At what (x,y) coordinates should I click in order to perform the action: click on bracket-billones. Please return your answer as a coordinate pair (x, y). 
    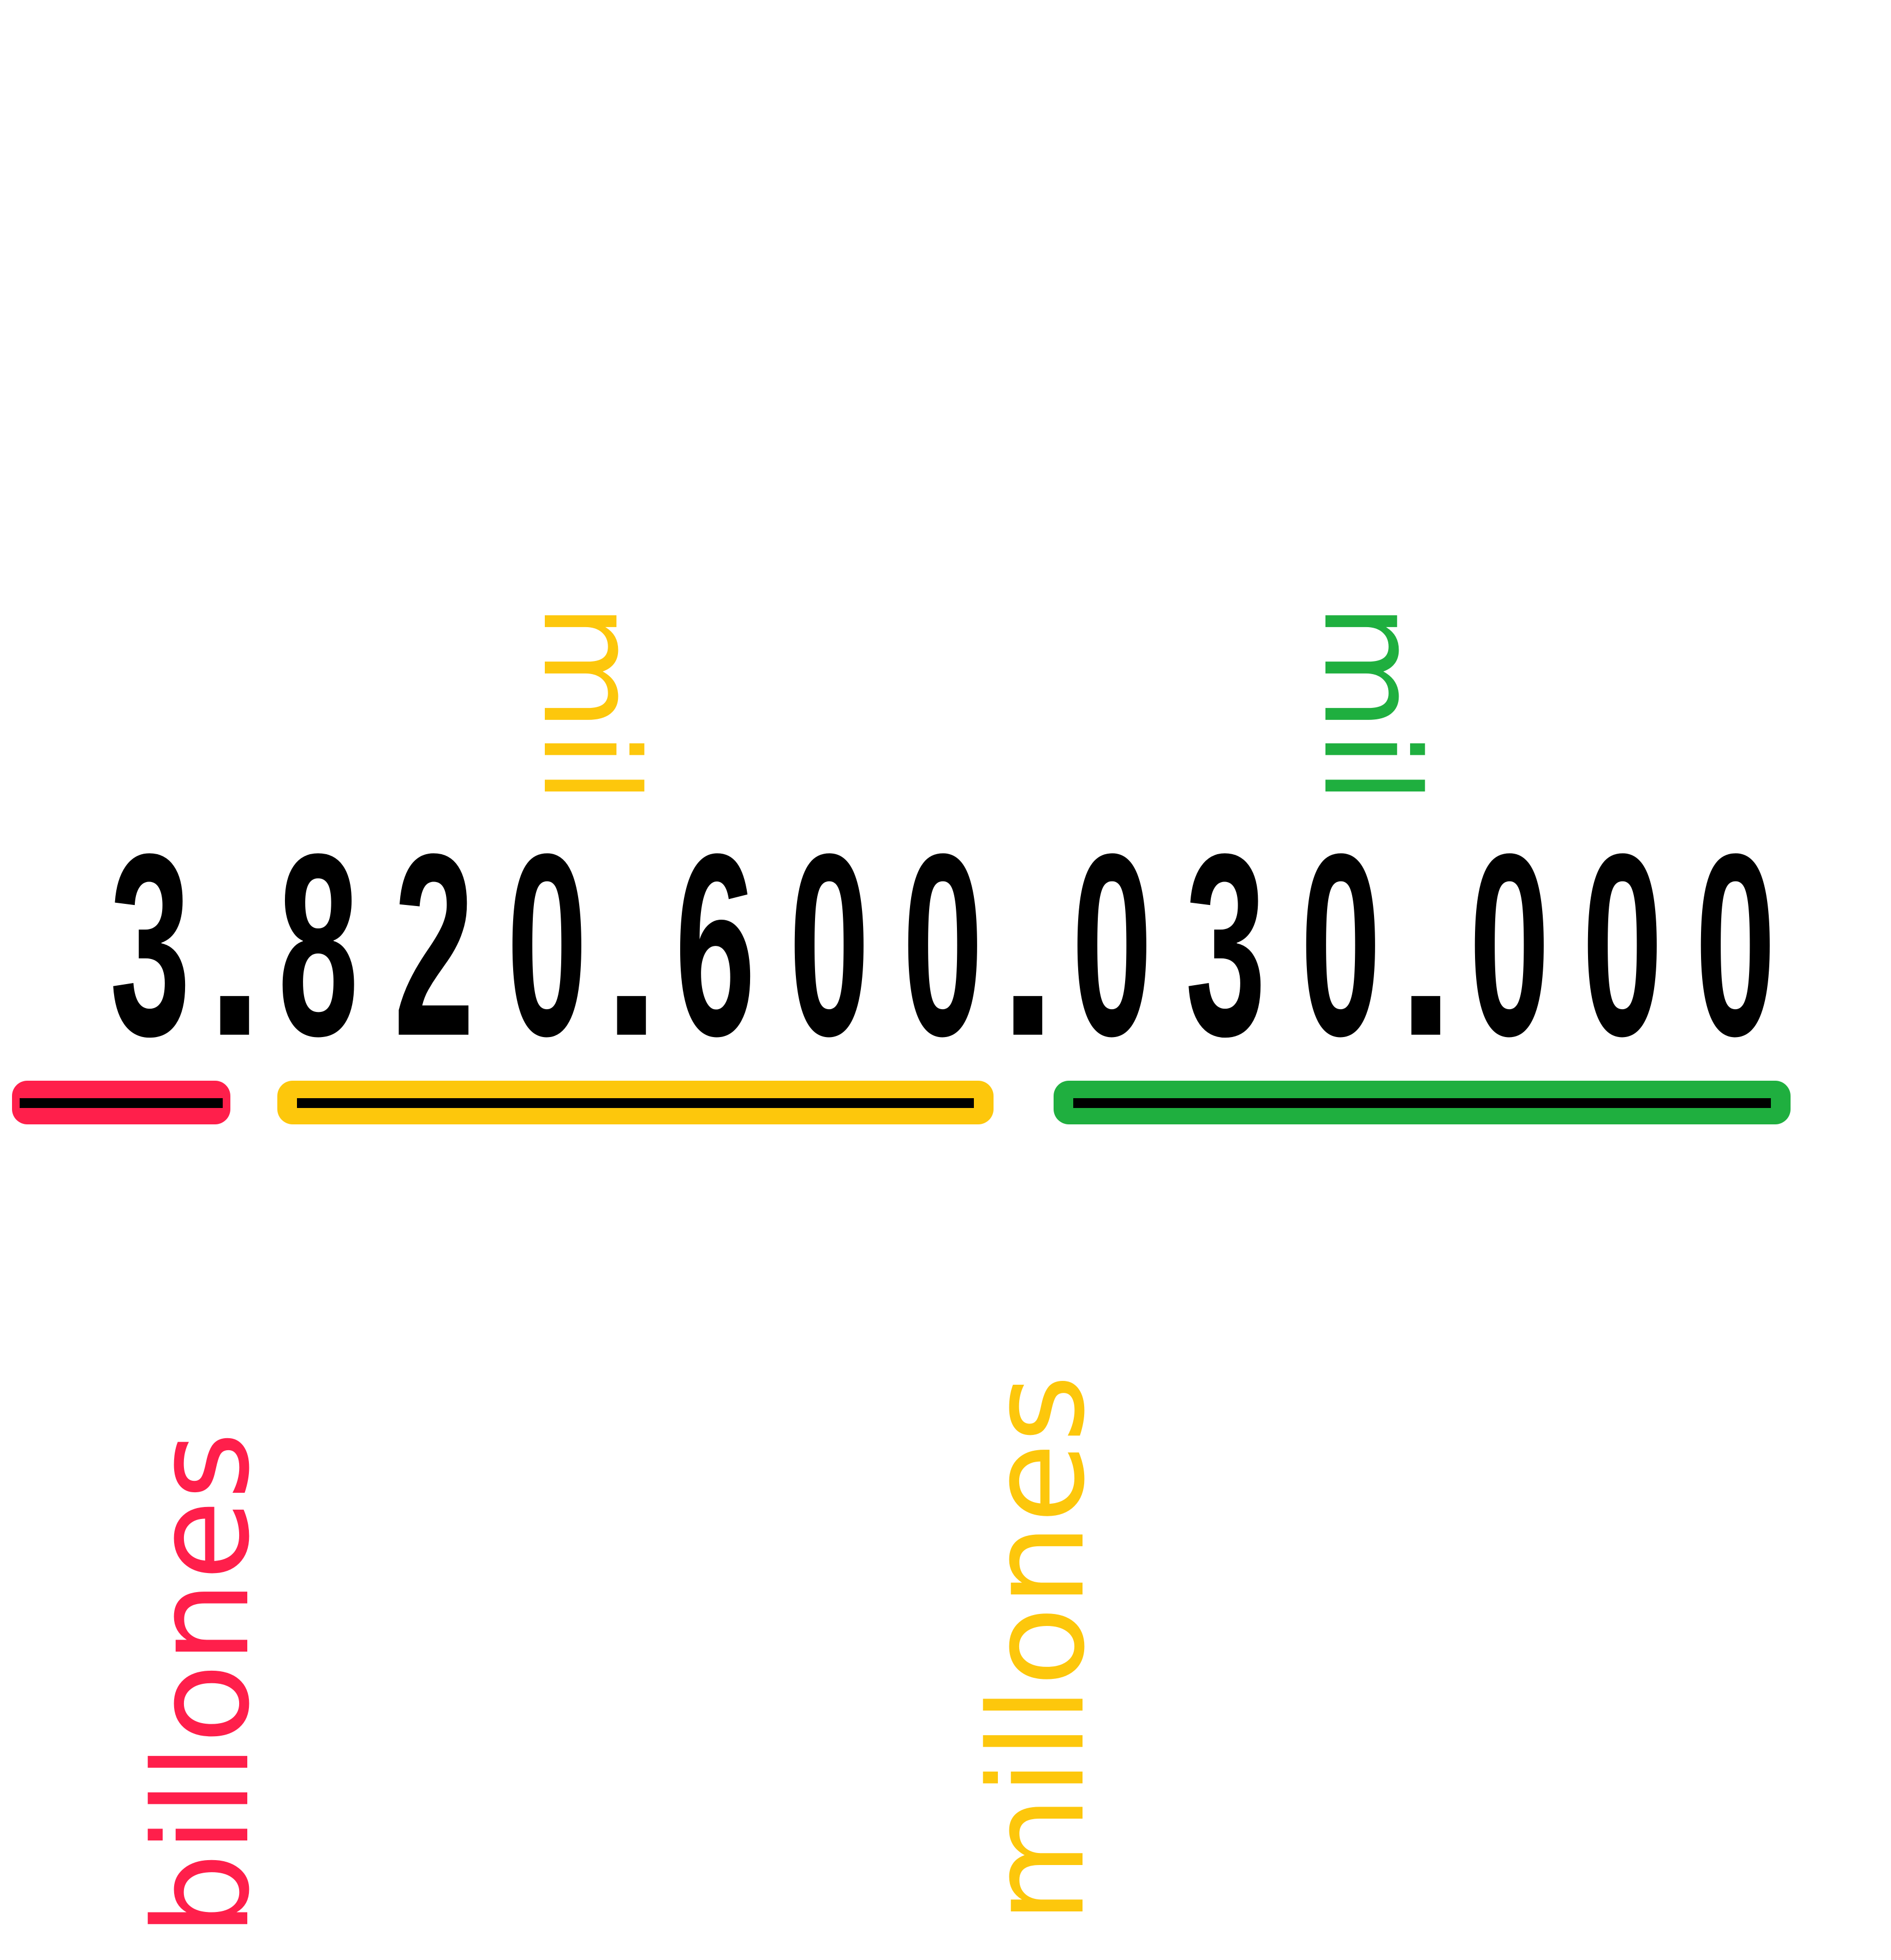
    Looking at the image, I should click on (121, 1102).